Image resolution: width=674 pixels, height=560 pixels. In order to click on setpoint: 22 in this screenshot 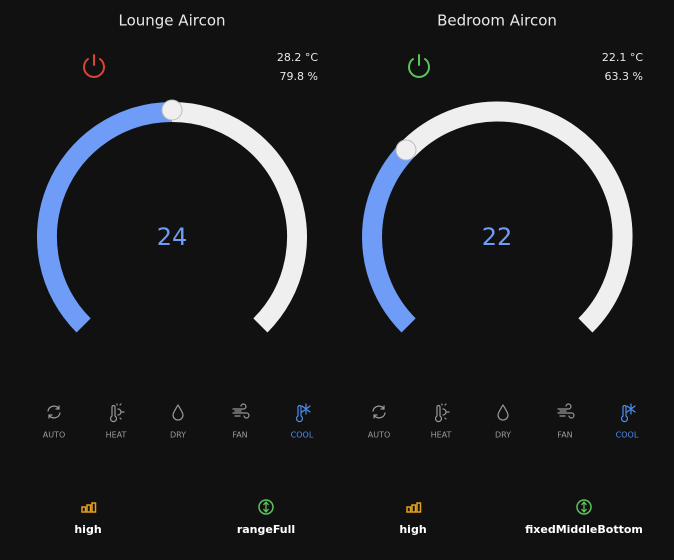, I will do `click(497, 237)`.